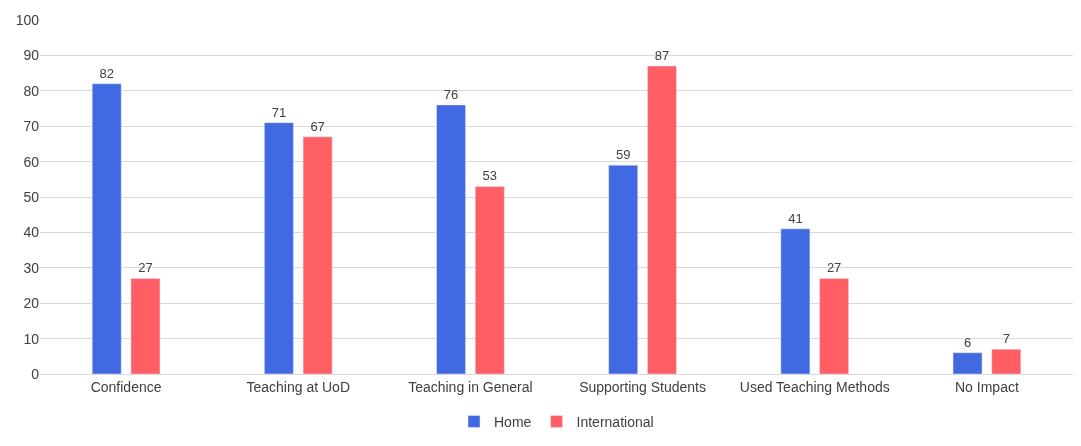  I want to click on y-tick-label: 70, so click(31, 126).